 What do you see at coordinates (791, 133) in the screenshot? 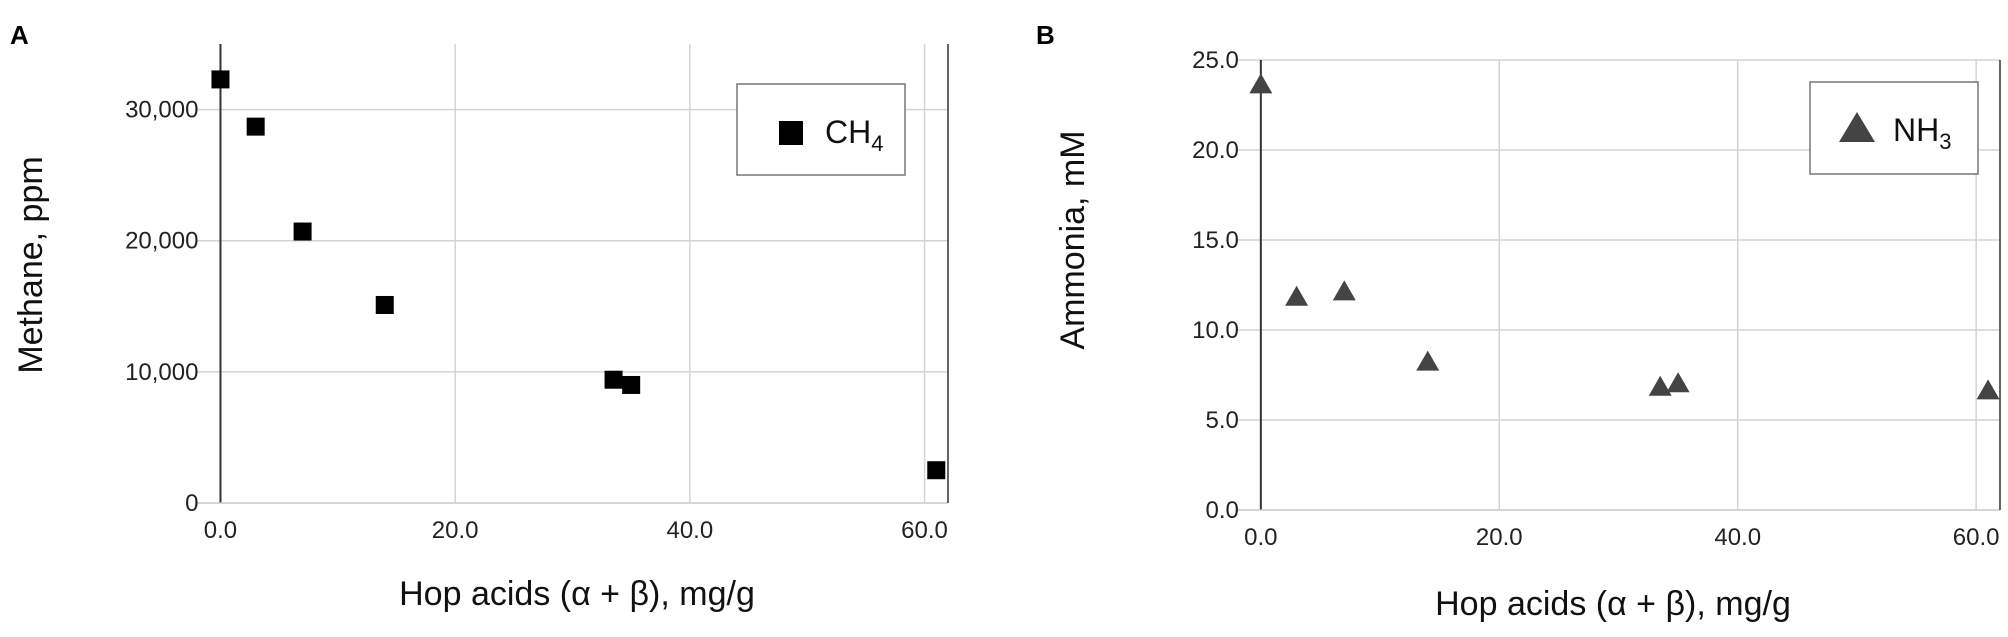
I see `panel-a-legend-square-marker` at bounding box center [791, 133].